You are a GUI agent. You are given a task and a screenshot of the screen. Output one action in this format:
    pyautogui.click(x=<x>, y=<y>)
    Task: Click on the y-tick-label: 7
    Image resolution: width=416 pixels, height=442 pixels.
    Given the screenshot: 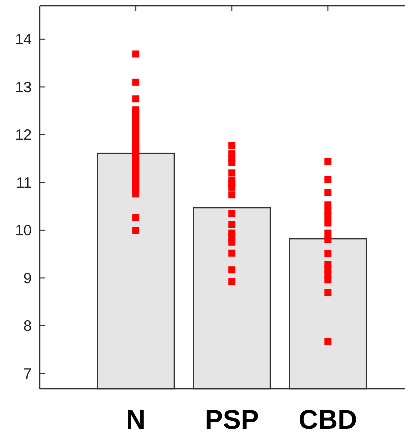 What is the action you would take?
    pyautogui.click(x=28, y=374)
    